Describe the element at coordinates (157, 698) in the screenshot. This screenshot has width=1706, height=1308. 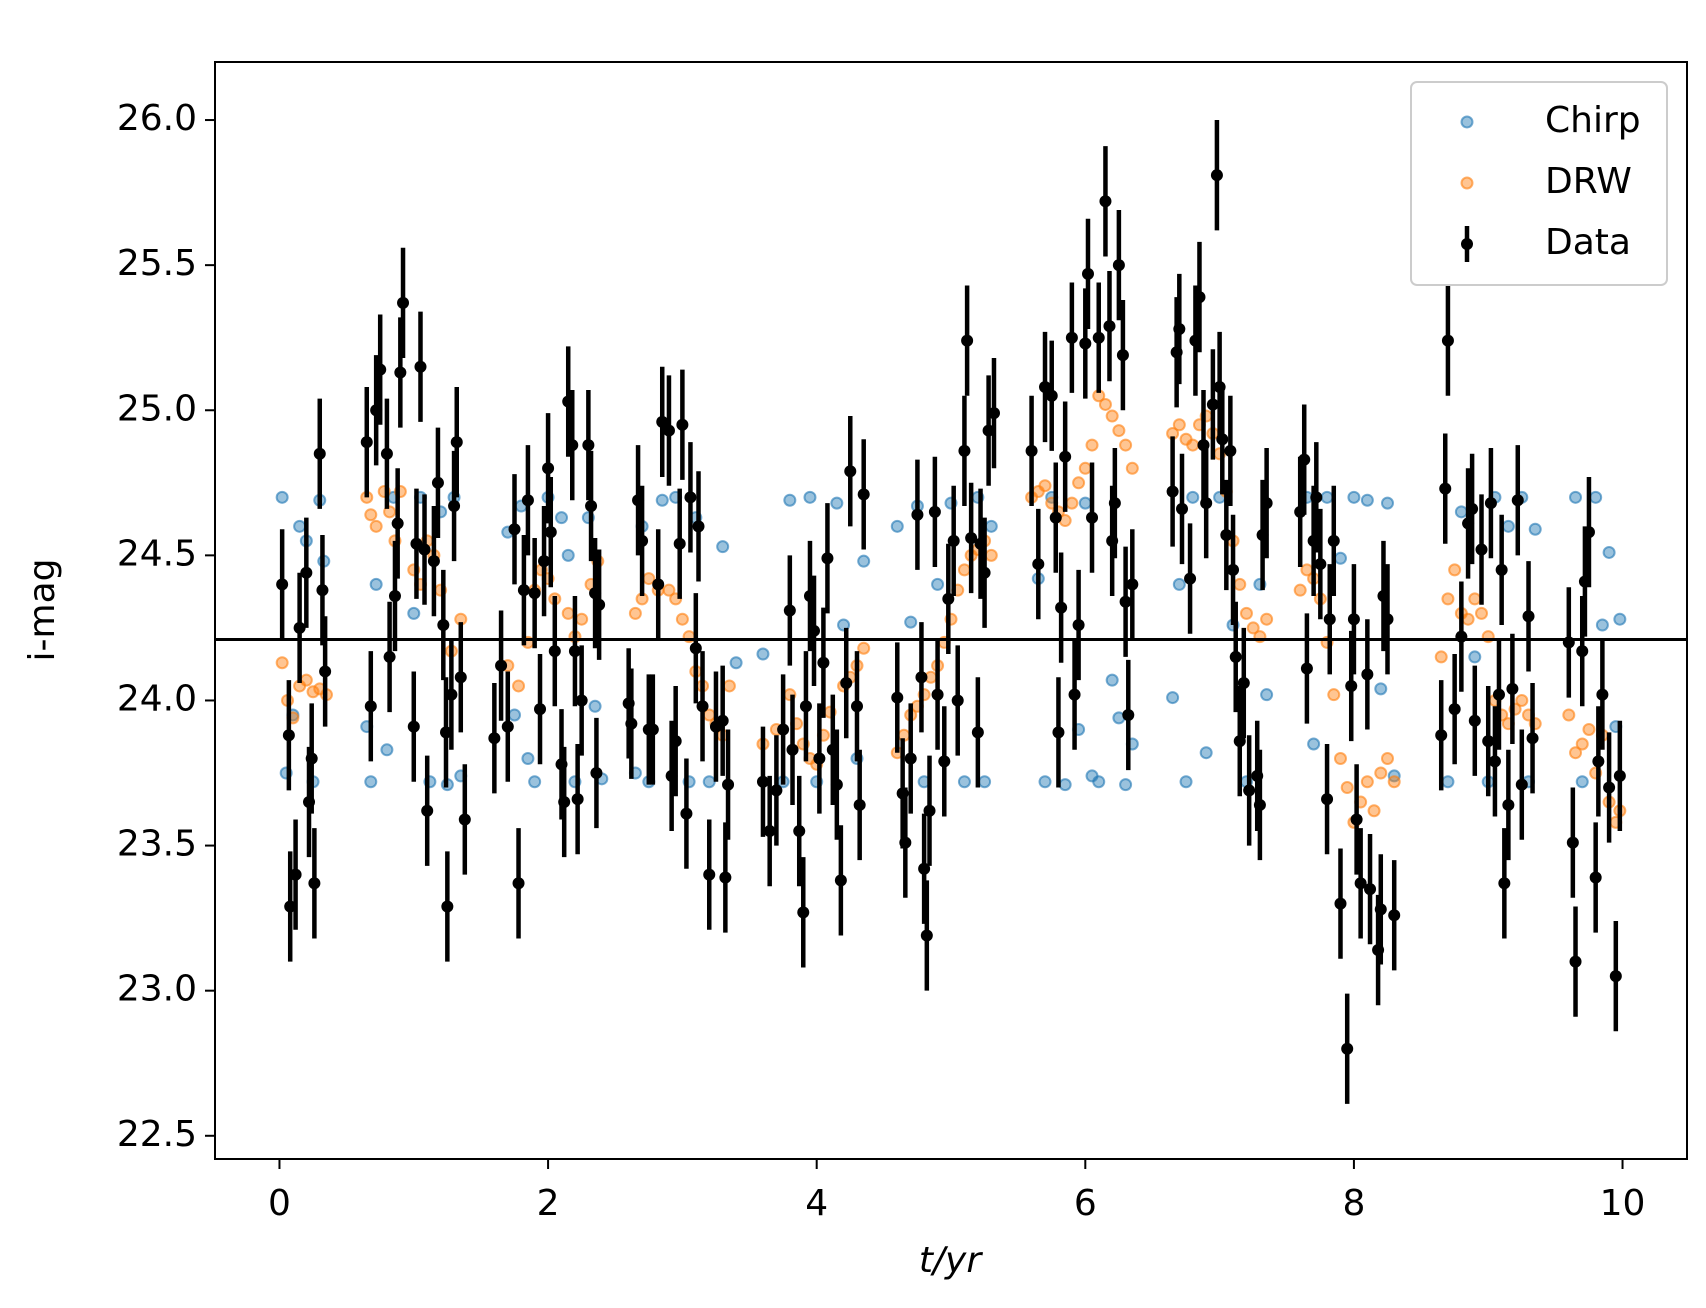
I see `y-tick-label: 24.0` at that location.